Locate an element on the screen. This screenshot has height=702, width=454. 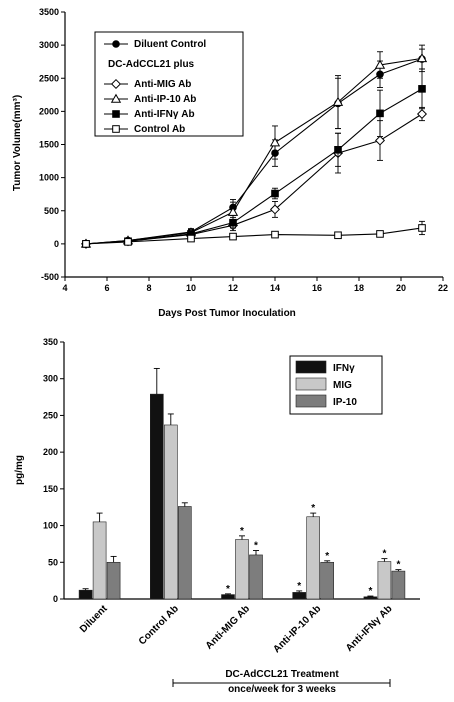
legend-label-anti-mig-ab: Anti-MIG Ab is located at coordinates (162, 84).